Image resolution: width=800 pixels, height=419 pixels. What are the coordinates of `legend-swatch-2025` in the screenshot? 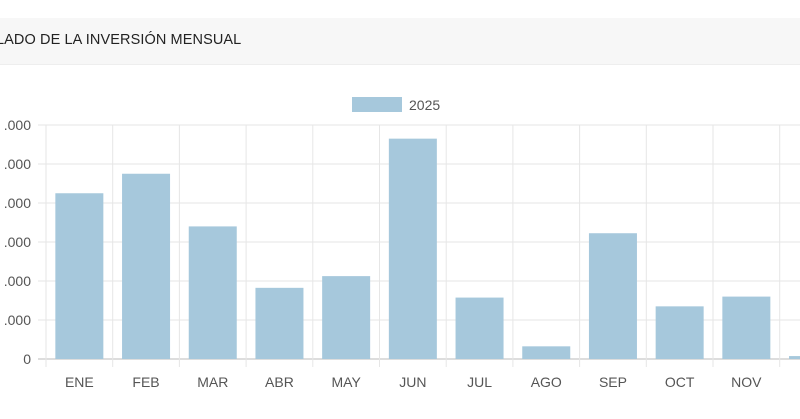 It's located at (377, 104).